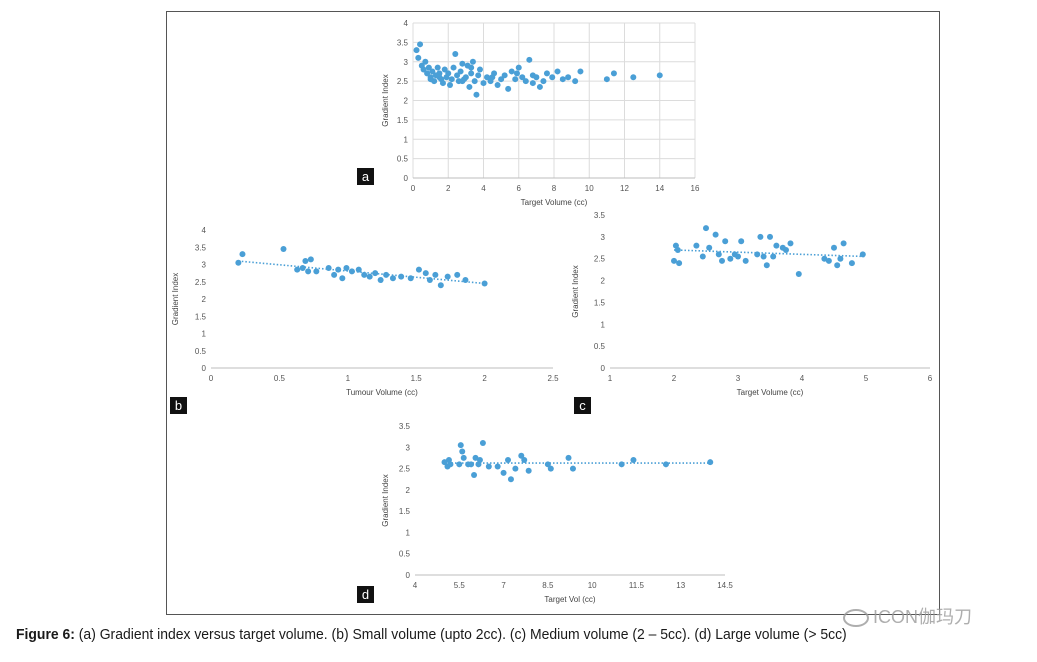  I want to click on x-tick-label: 4, so click(415, 585).